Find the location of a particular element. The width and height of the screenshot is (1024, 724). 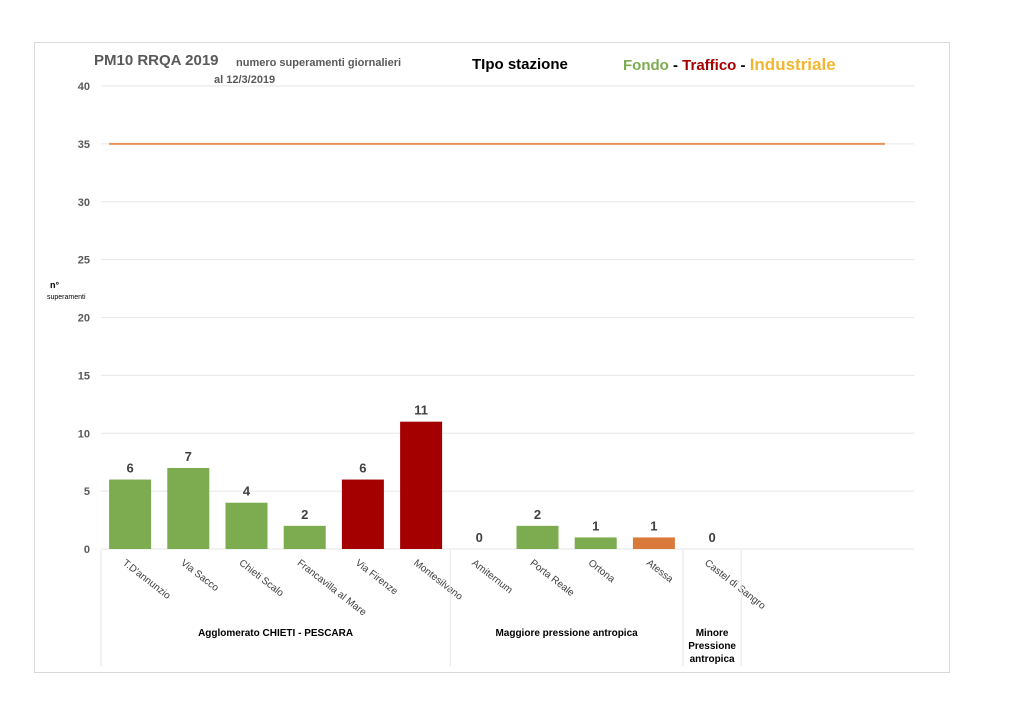

y-tick-label: 0 is located at coordinates (87, 550).